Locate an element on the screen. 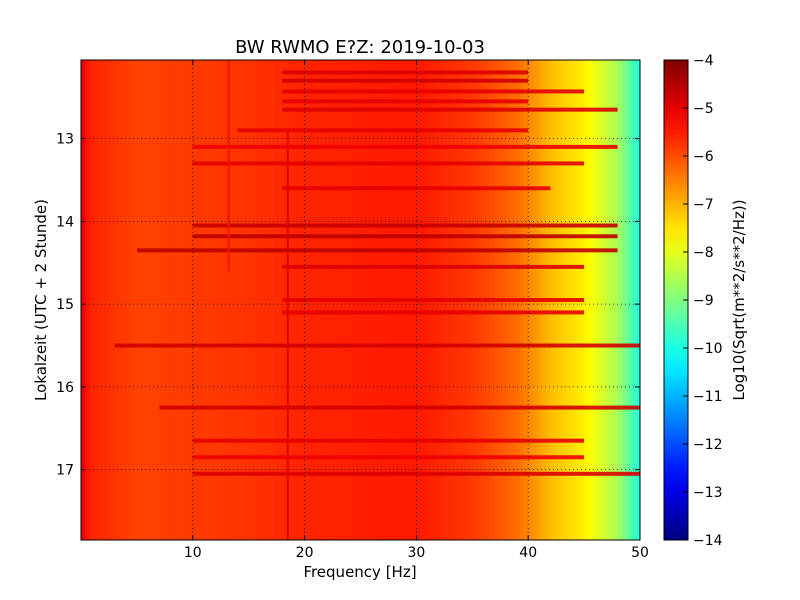 This screenshot has height=600, width=800. y-tick-label: 14 is located at coordinates (65, 222).